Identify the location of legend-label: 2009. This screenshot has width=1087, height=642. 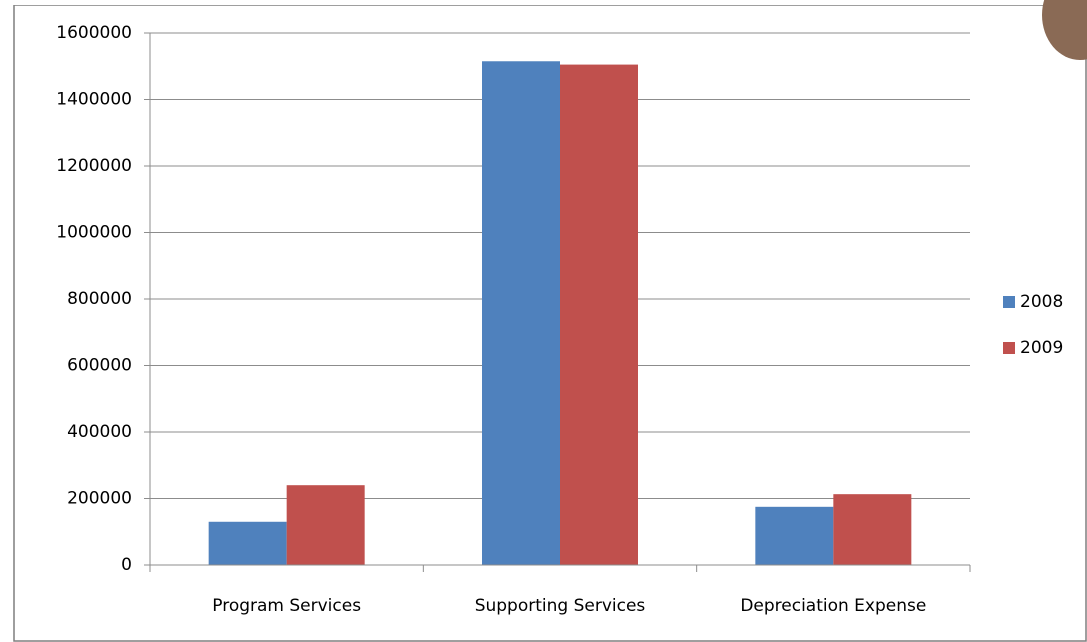
(1041, 348).